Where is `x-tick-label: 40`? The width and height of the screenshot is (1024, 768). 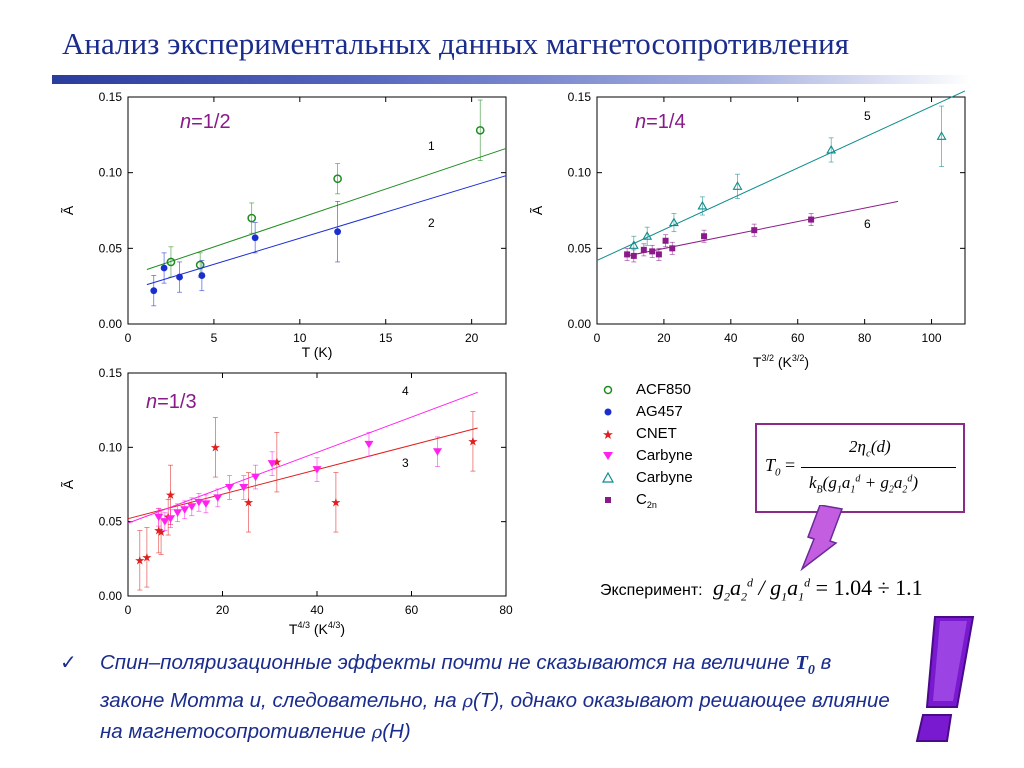
x-tick-label: 40 is located at coordinates (731, 338).